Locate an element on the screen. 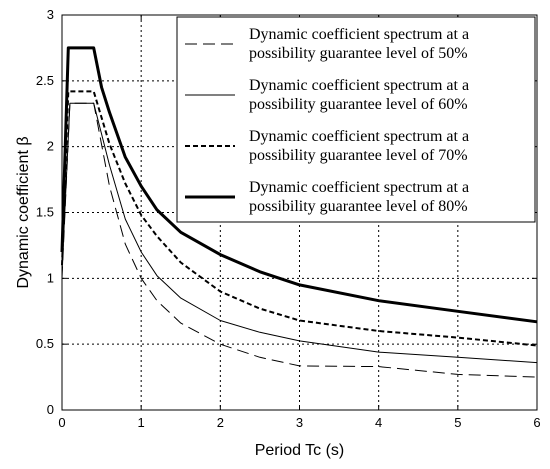  y-tick-label: 2.5 is located at coordinates (45, 80).